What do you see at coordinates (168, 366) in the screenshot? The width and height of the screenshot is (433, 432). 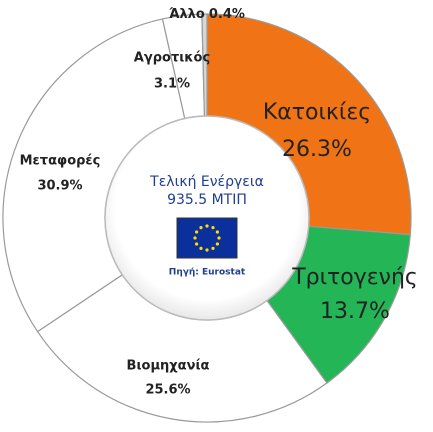 I see `slice-label: Βιομηχανία` at bounding box center [168, 366].